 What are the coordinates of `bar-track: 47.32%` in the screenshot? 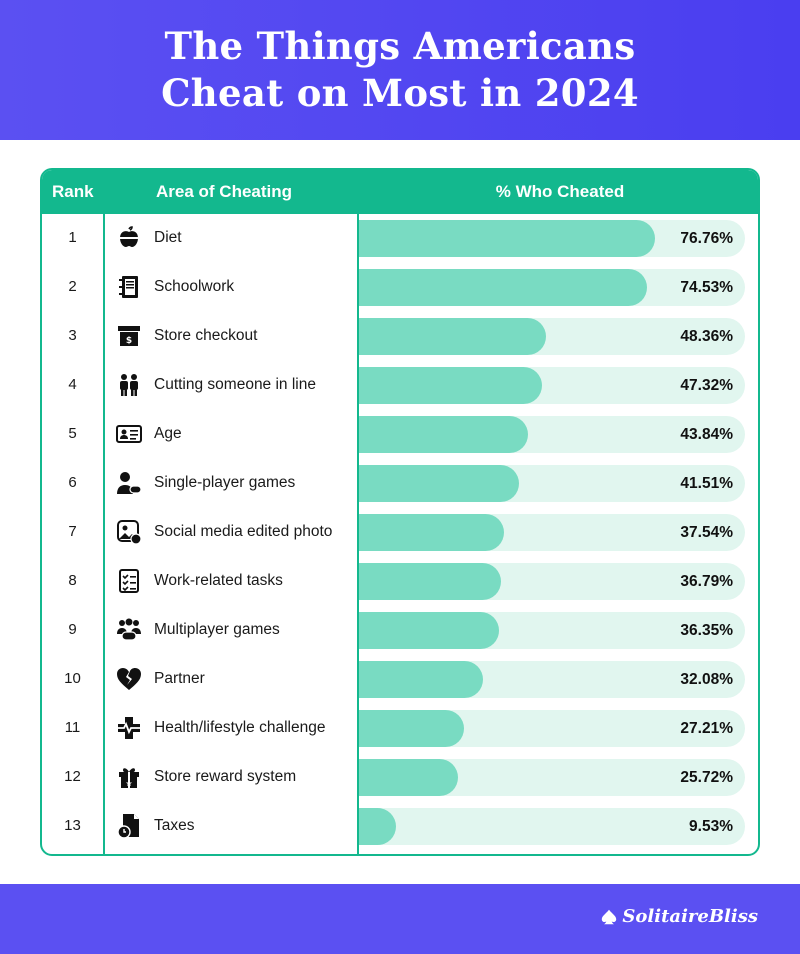 It's located at (552, 385).